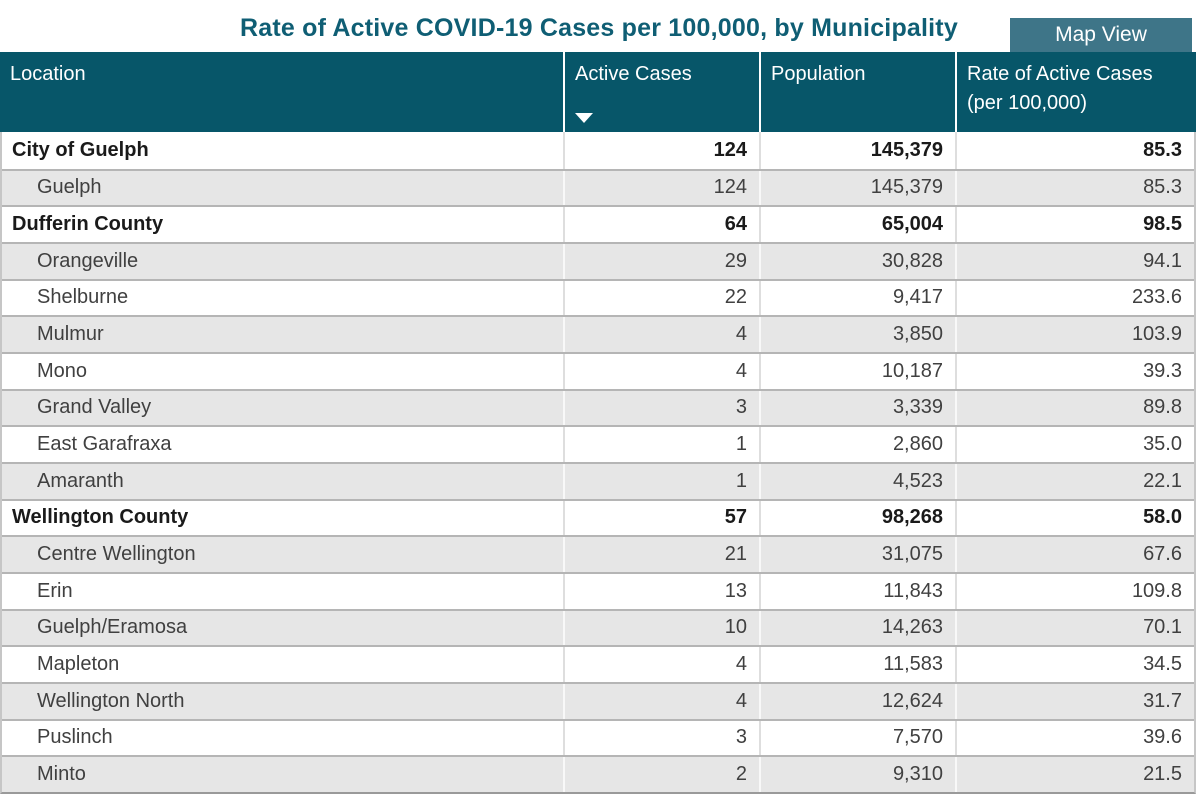  Describe the element at coordinates (857, 738) in the screenshot. I see `population-cell: 7,570` at that location.